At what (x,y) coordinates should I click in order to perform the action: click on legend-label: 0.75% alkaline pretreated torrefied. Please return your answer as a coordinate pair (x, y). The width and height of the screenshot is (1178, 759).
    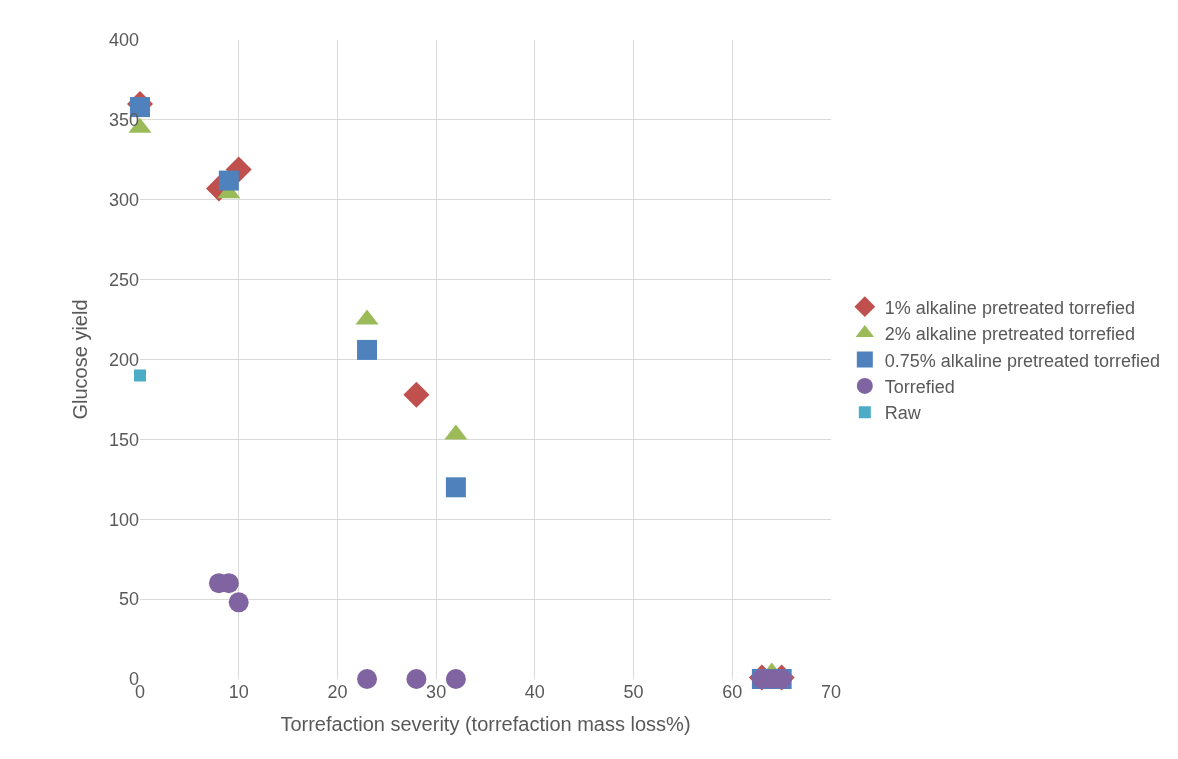
    Looking at the image, I should click on (1022, 360).